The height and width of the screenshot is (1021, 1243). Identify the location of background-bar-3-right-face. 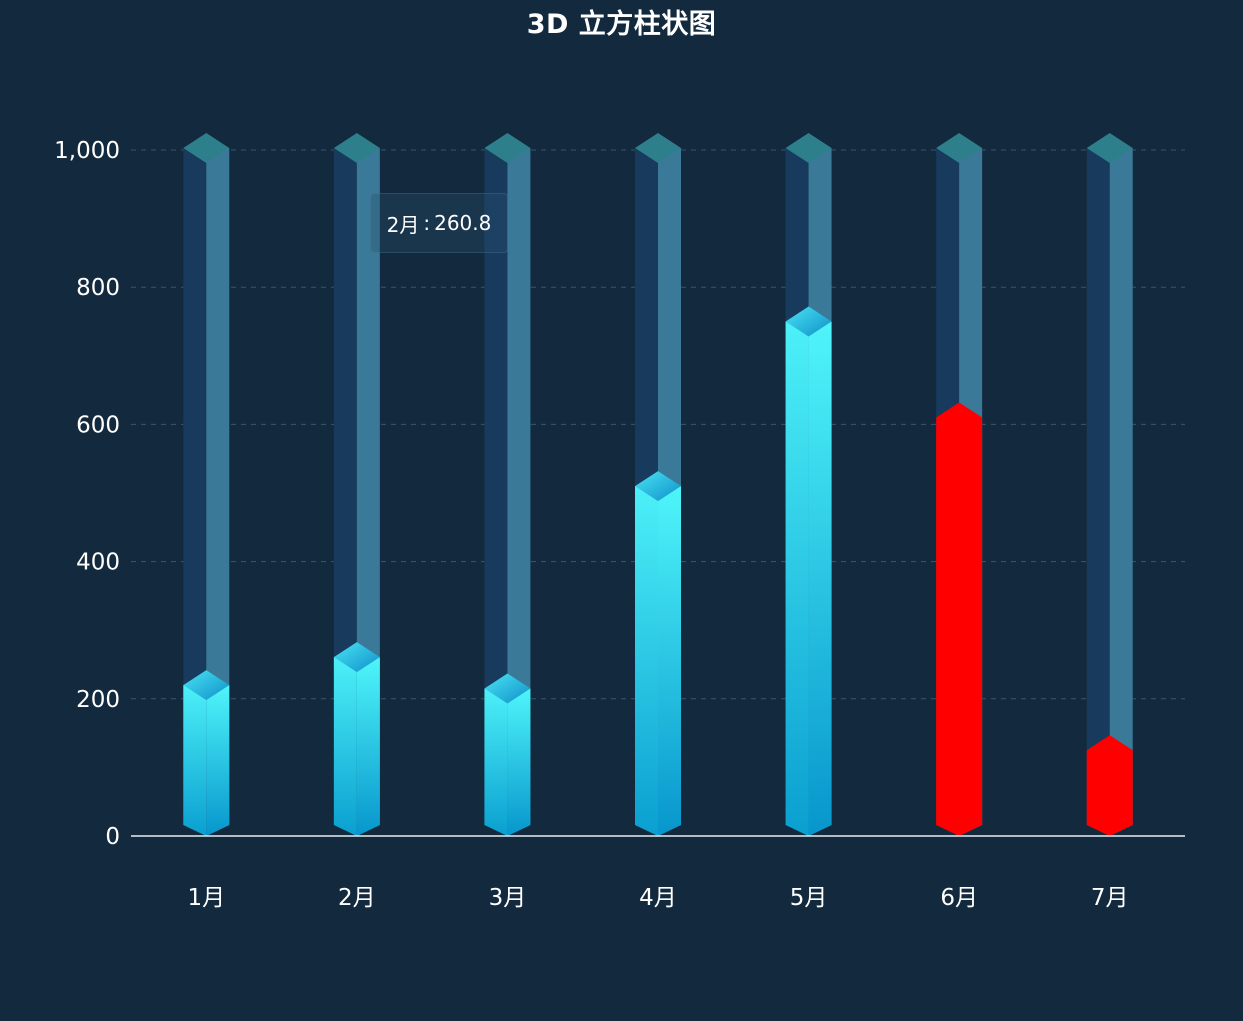
(519, 492).